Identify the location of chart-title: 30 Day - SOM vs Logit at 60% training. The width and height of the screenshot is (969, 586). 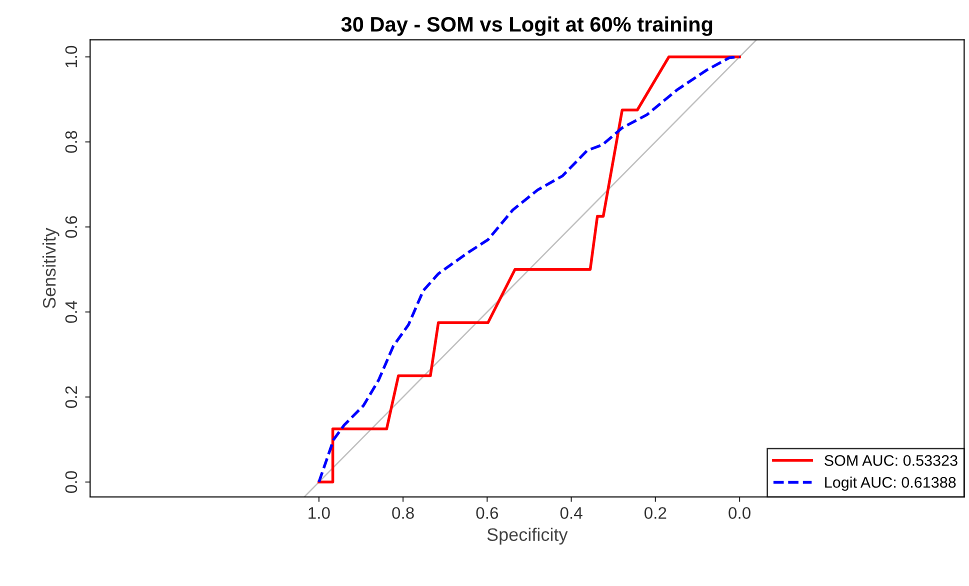
(526, 26).